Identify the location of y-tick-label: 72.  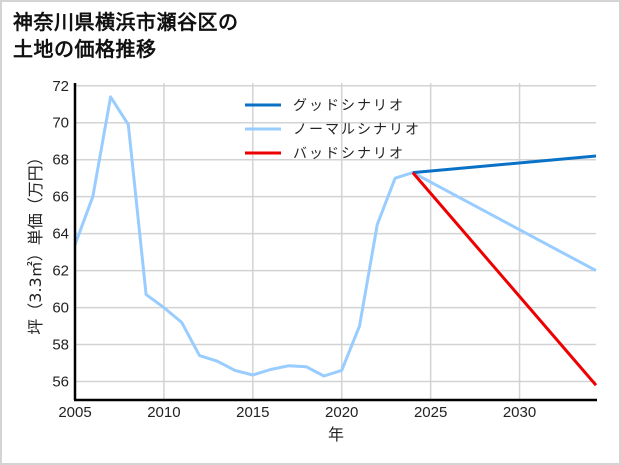
(60, 86).